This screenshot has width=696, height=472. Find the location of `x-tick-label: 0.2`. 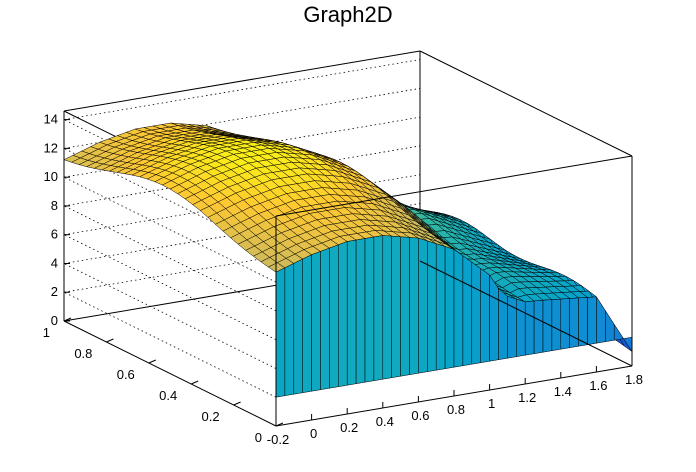

x-tick-label: 0.2 is located at coordinates (349, 427).